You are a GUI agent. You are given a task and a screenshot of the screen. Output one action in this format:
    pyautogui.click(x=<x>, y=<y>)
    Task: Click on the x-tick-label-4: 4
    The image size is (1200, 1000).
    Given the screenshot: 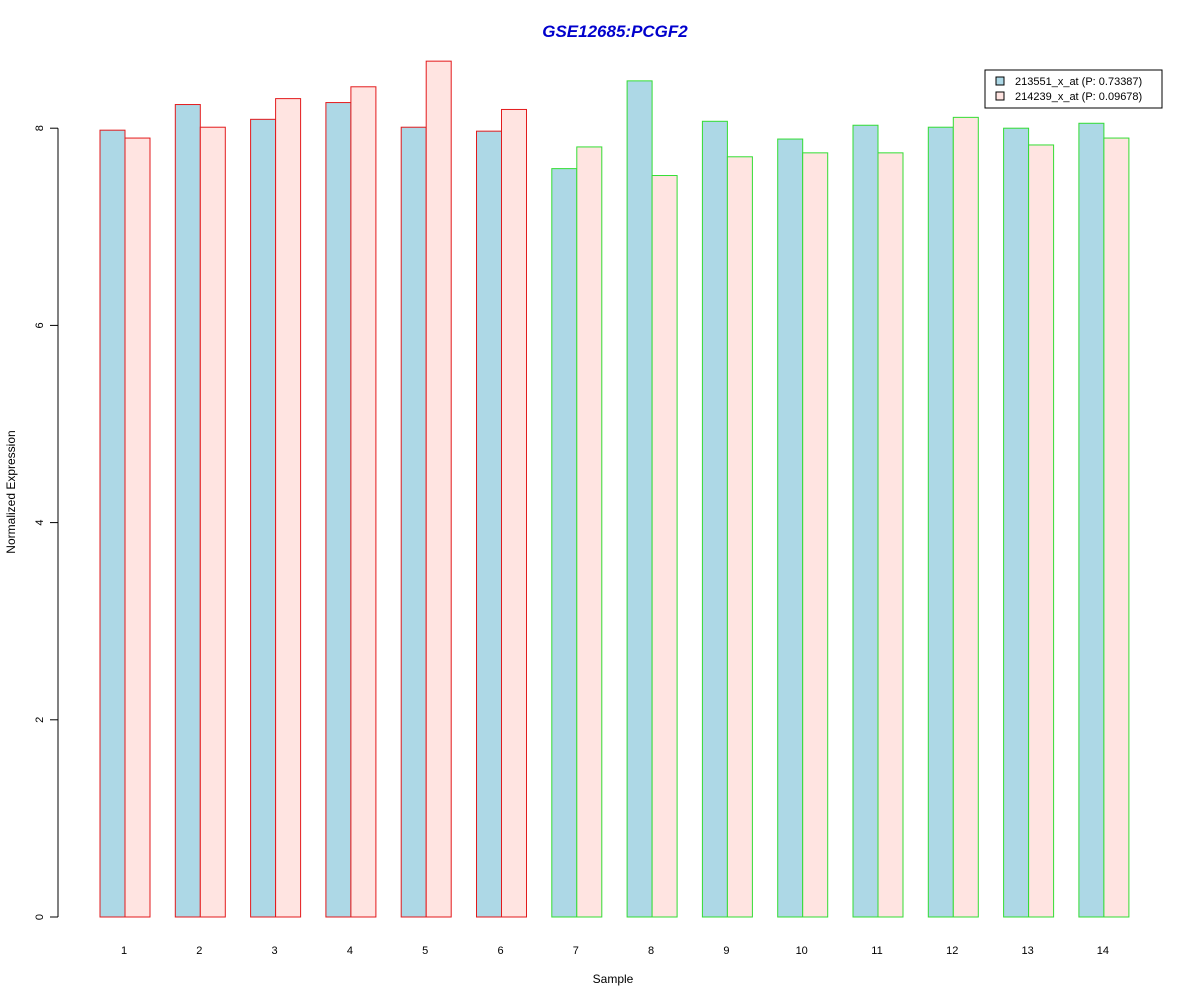 What is the action you would take?
    pyautogui.click(x=350, y=951)
    